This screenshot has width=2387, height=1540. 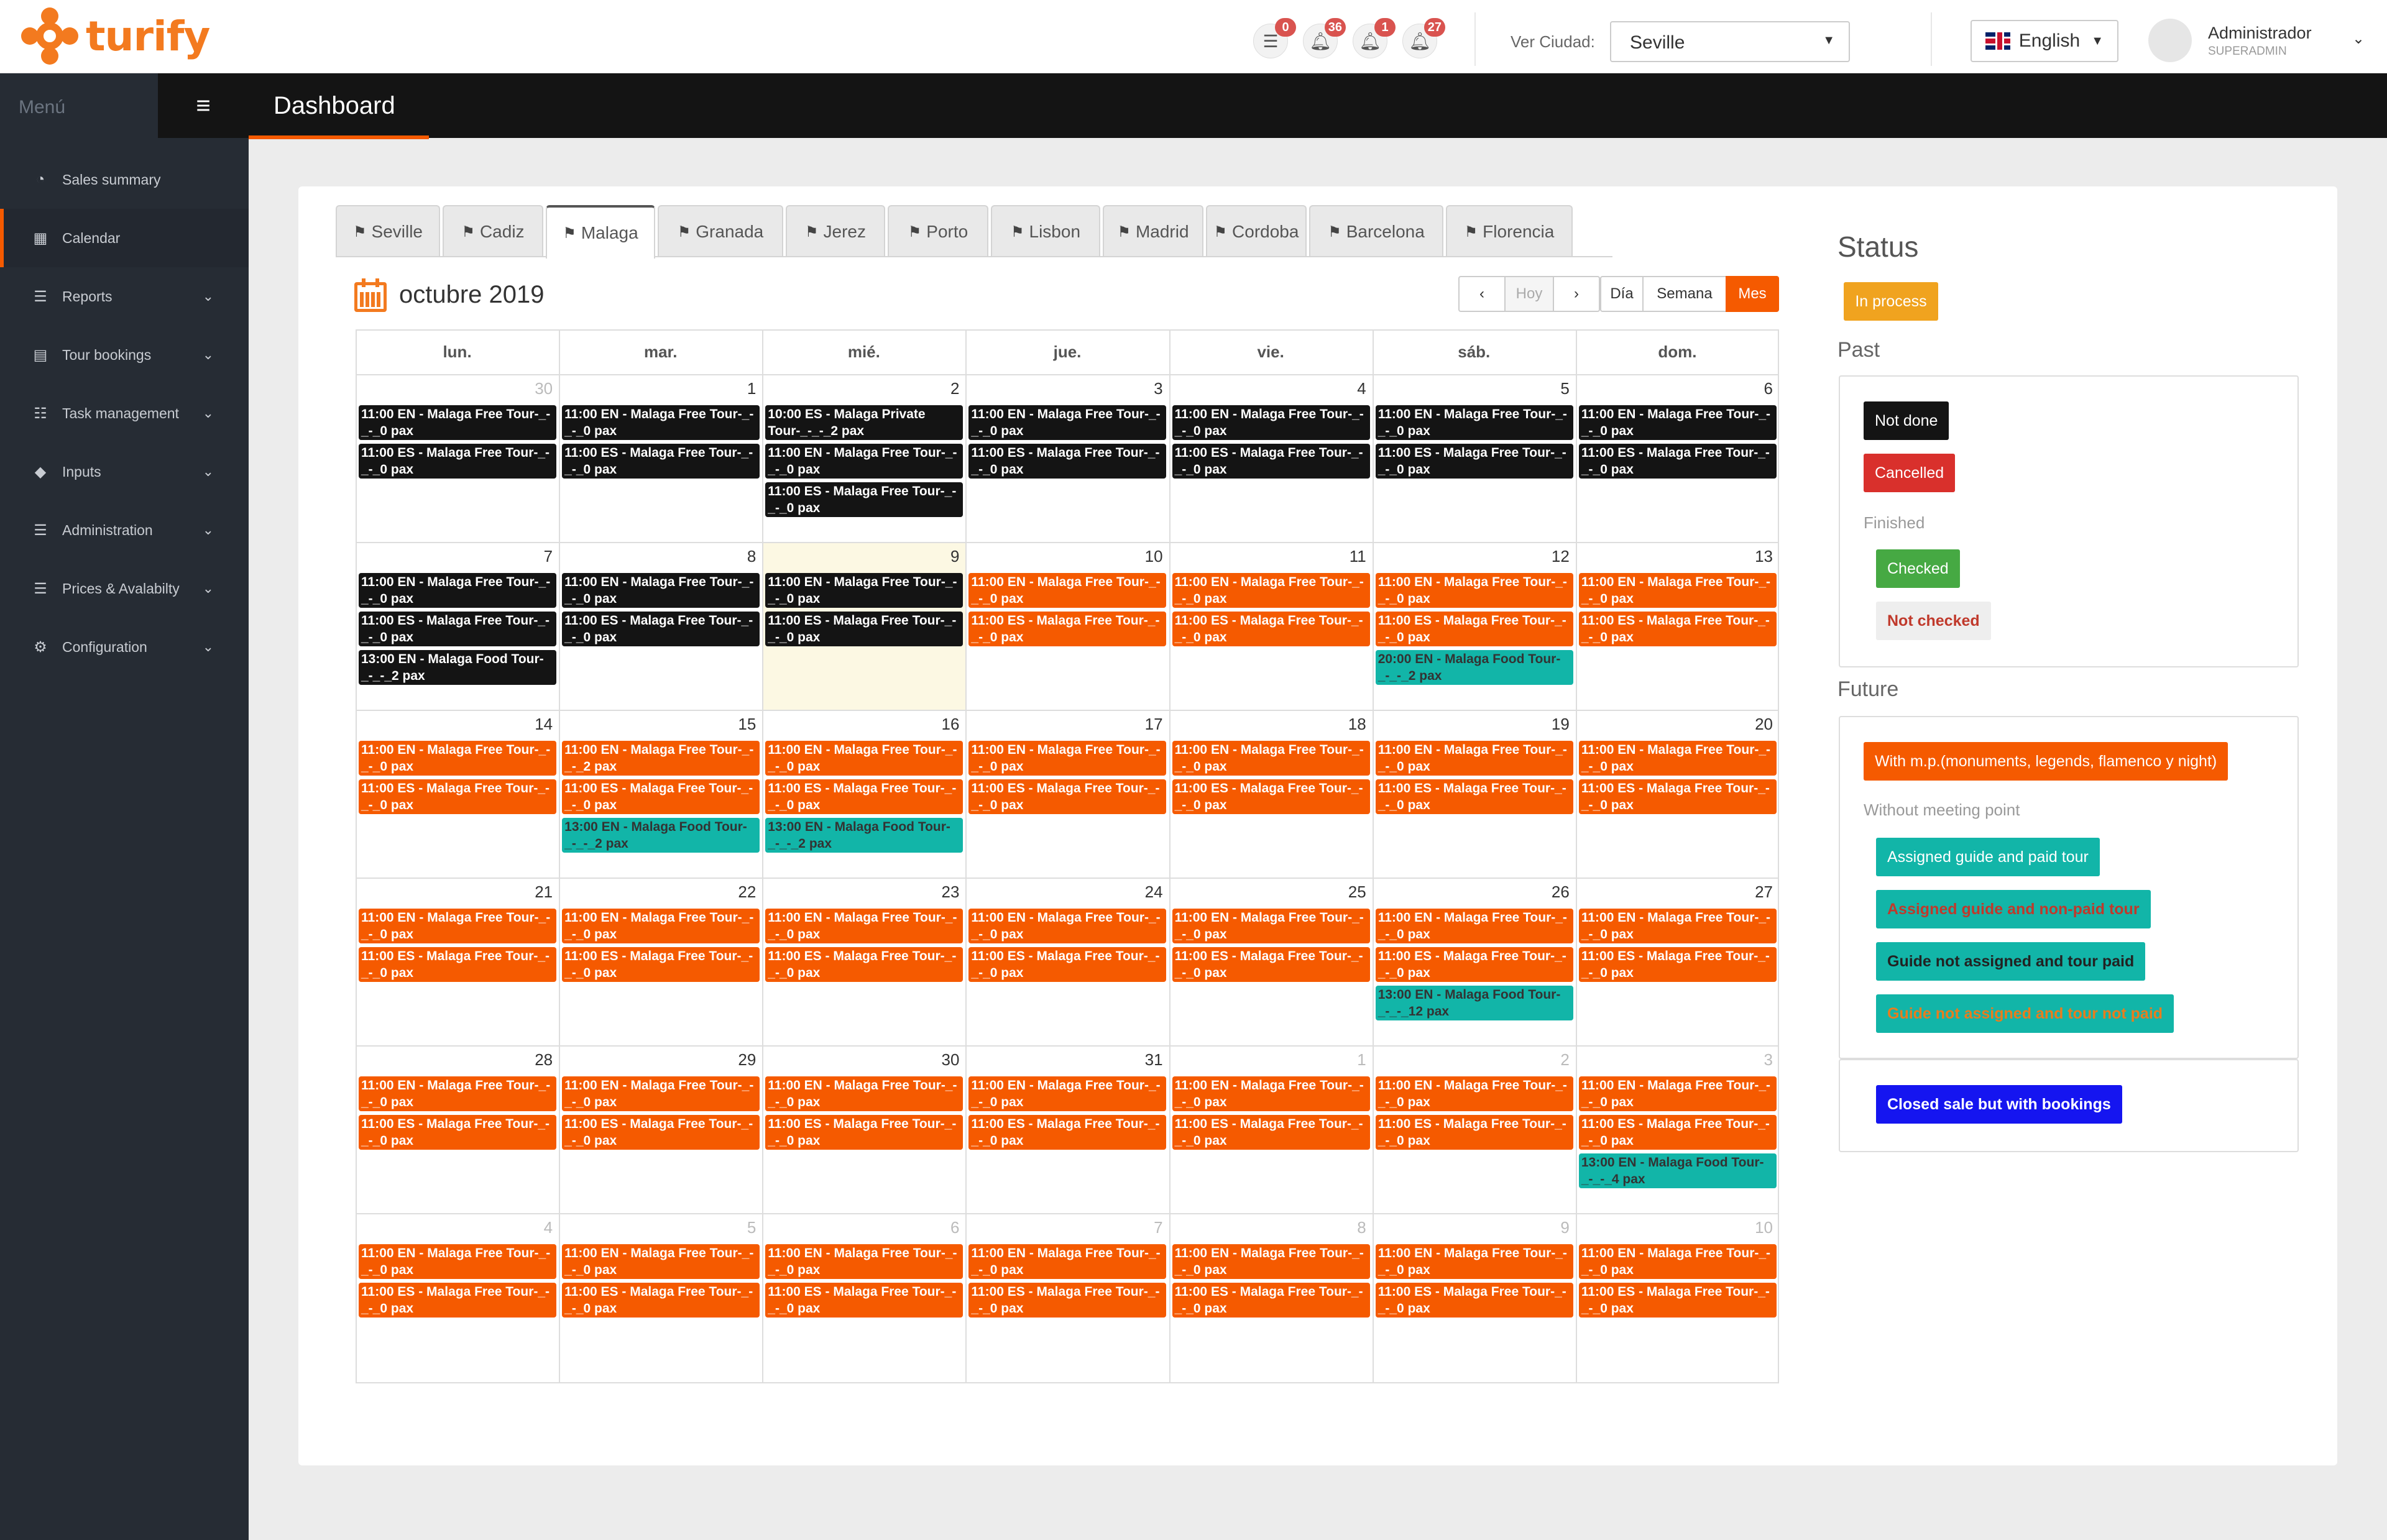 What do you see at coordinates (544, 724) in the screenshot?
I see `day-number: 14` at bounding box center [544, 724].